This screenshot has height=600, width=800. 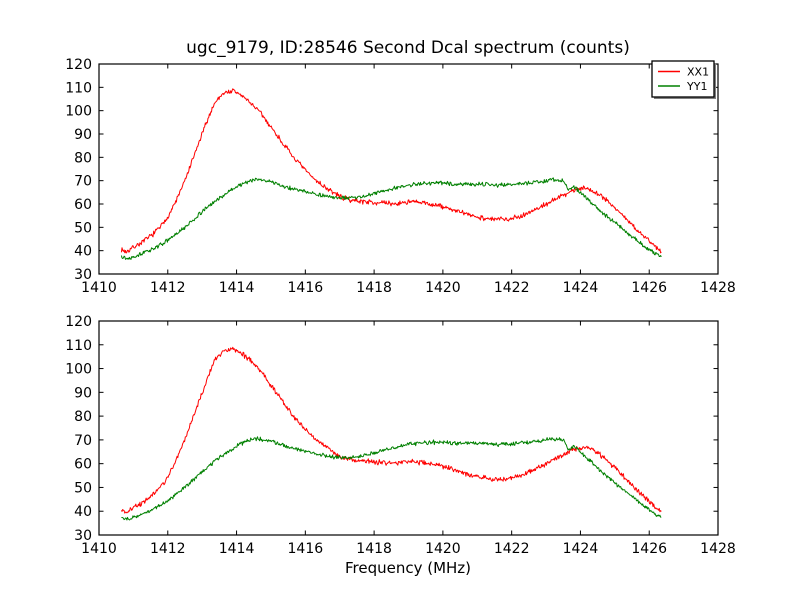 What do you see at coordinates (698, 72) in the screenshot?
I see `legend-label-XX1: XX1` at bounding box center [698, 72].